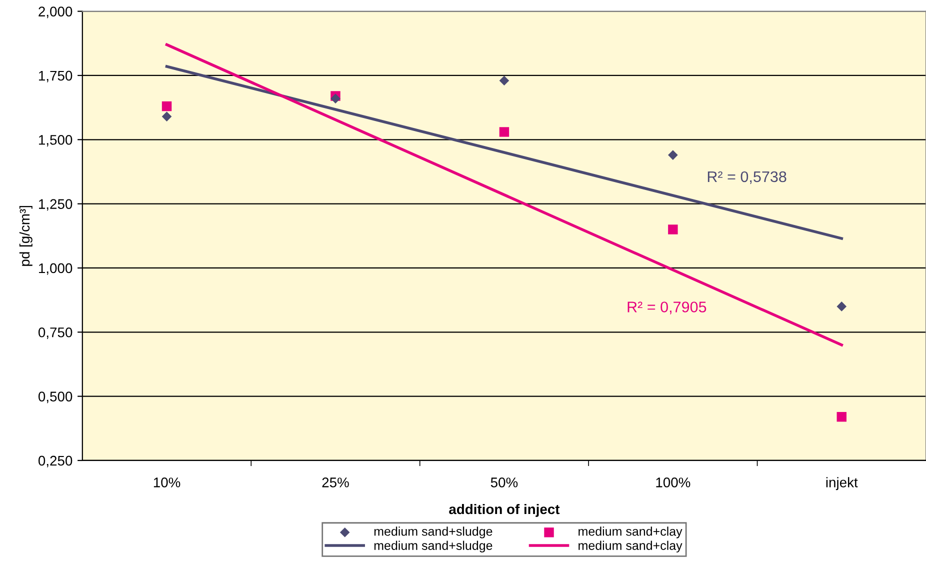 This screenshot has height=565, width=926. I want to click on x-tick-label: 50%, so click(504, 483).